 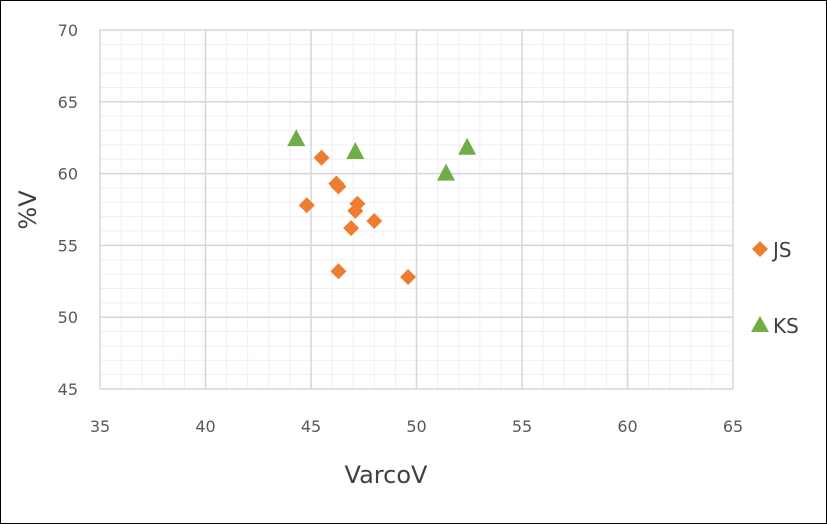 I want to click on x-tick-label: 60, so click(x=627, y=426).